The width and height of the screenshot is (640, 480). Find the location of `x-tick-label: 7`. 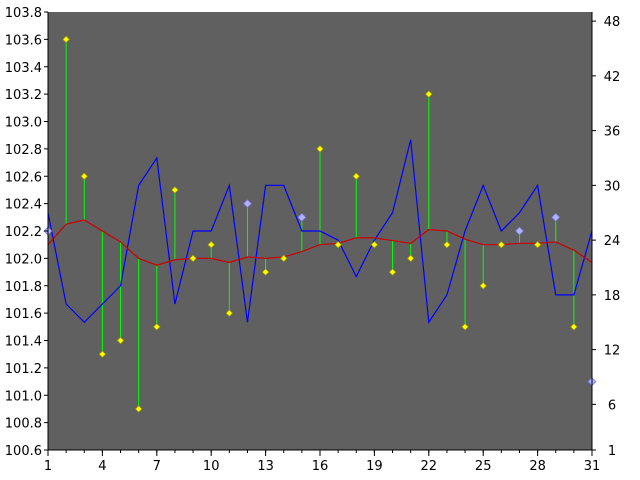

x-tick-label: 7 is located at coordinates (157, 466).